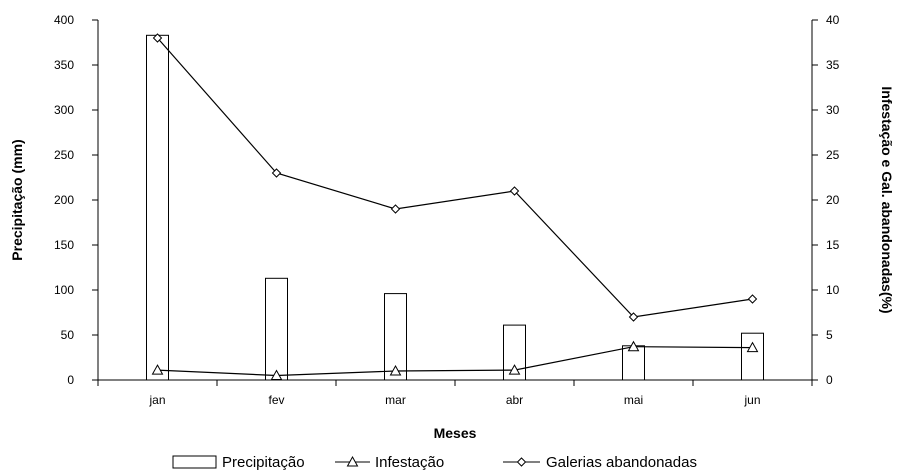 The height and width of the screenshot is (471, 900). Describe the element at coordinates (68, 335) in the screenshot. I see `y-left-tick-label: 50` at that location.